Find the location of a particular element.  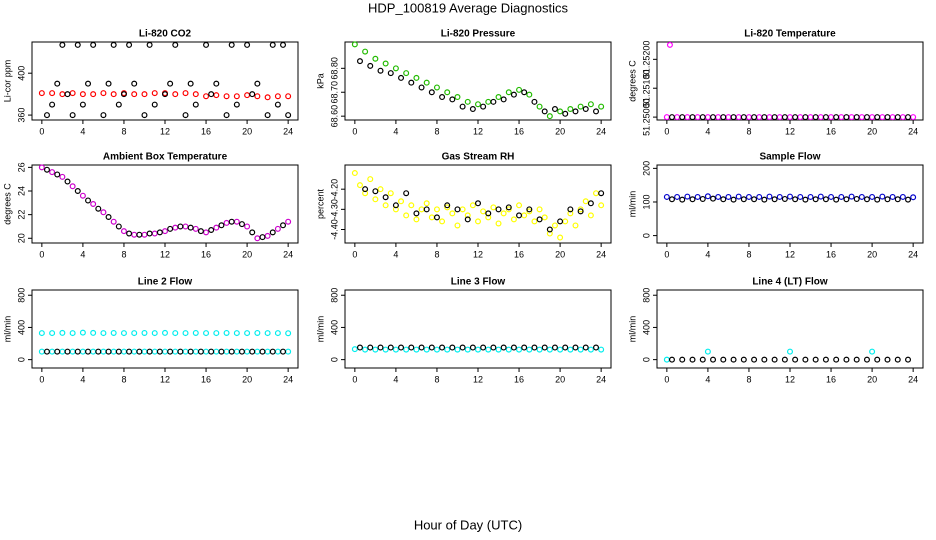

x-tick-label: 20 is located at coordinates (872, 379).